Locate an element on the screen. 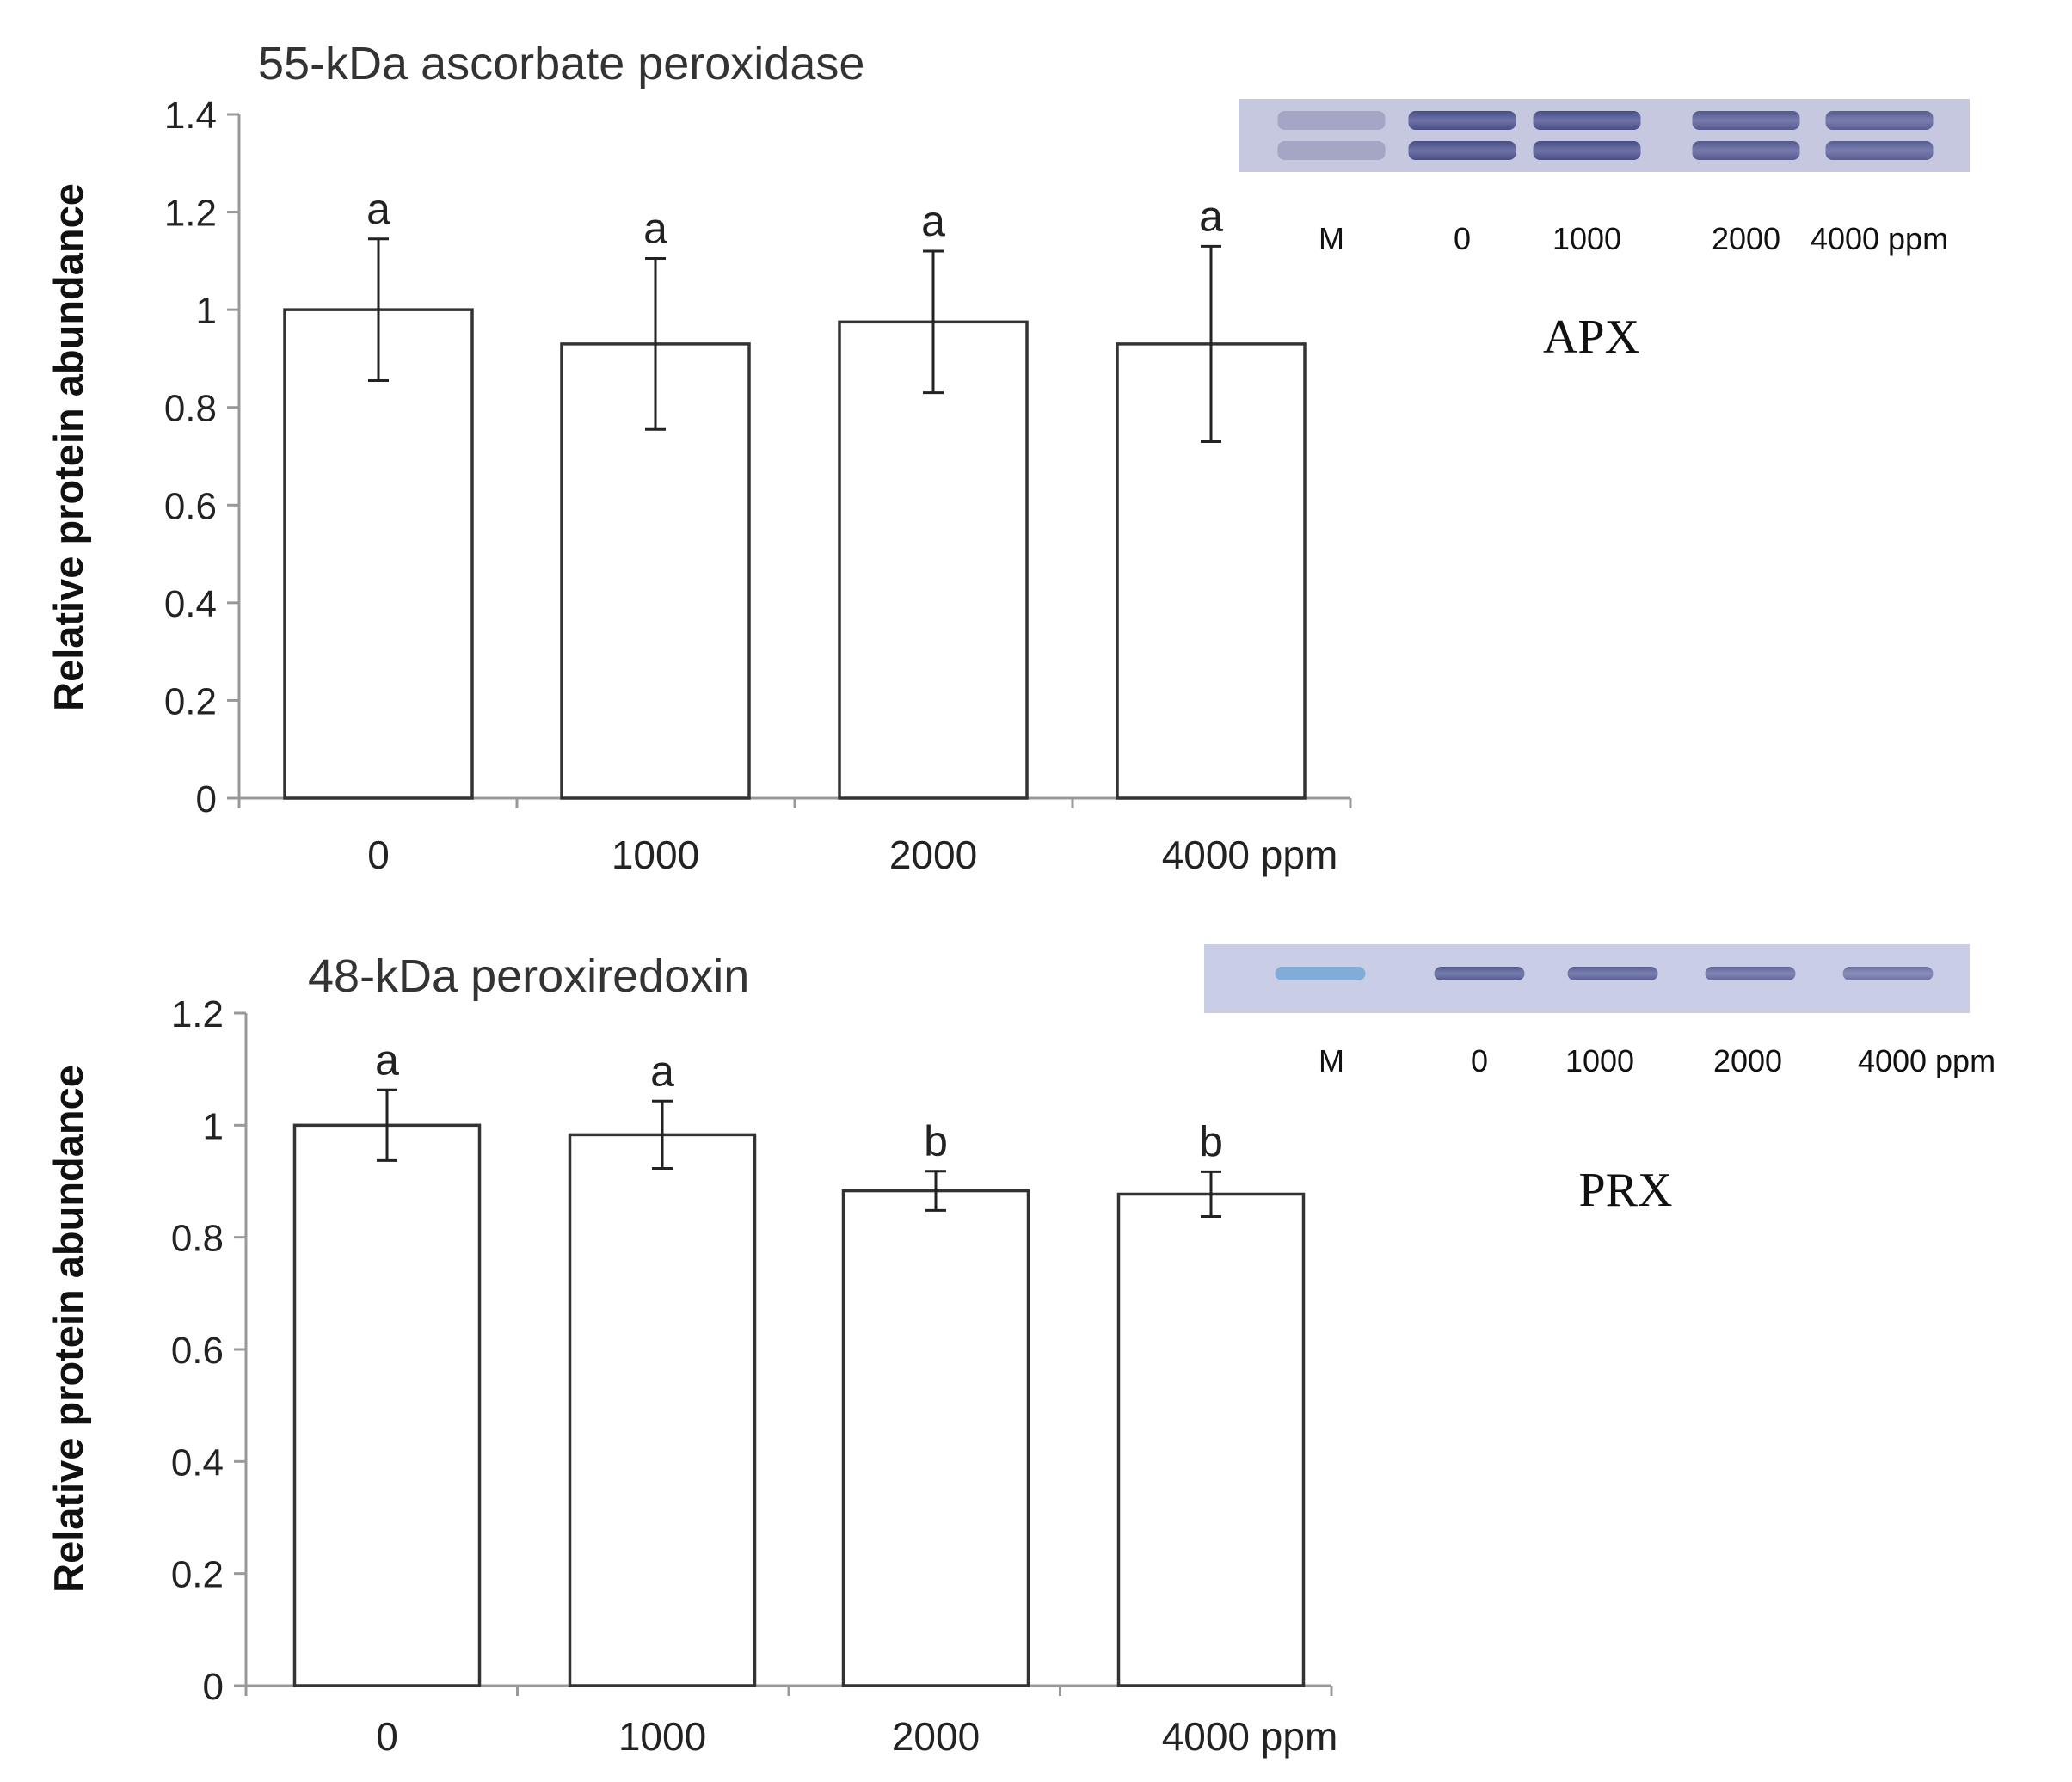 Image resolution: width=2072 pixels, height=1782 pixels. prx-category-label: 1000 is located at coordinates (662, 1736).